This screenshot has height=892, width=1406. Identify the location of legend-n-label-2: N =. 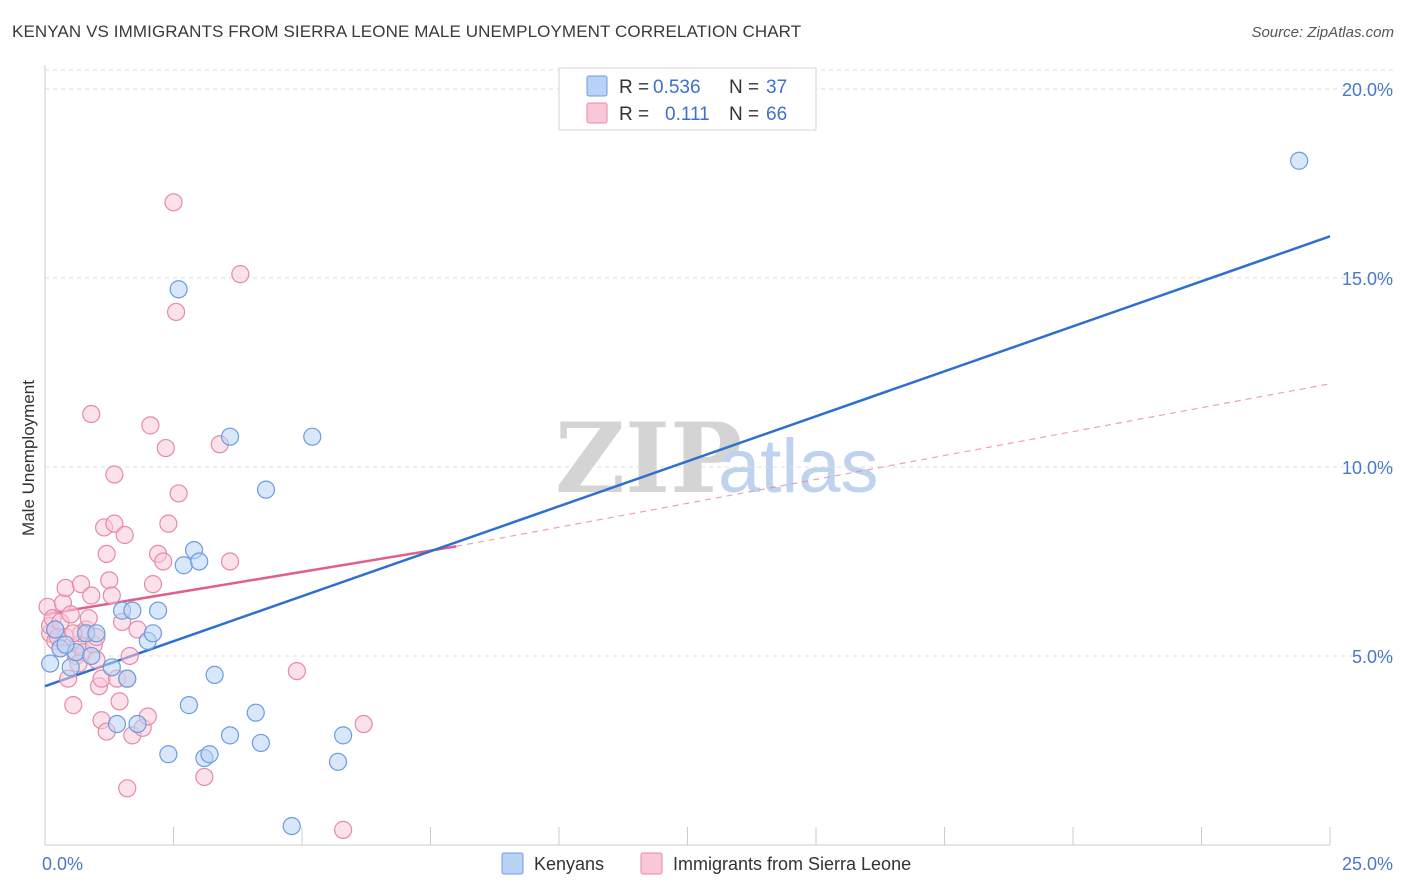
(744, 114).